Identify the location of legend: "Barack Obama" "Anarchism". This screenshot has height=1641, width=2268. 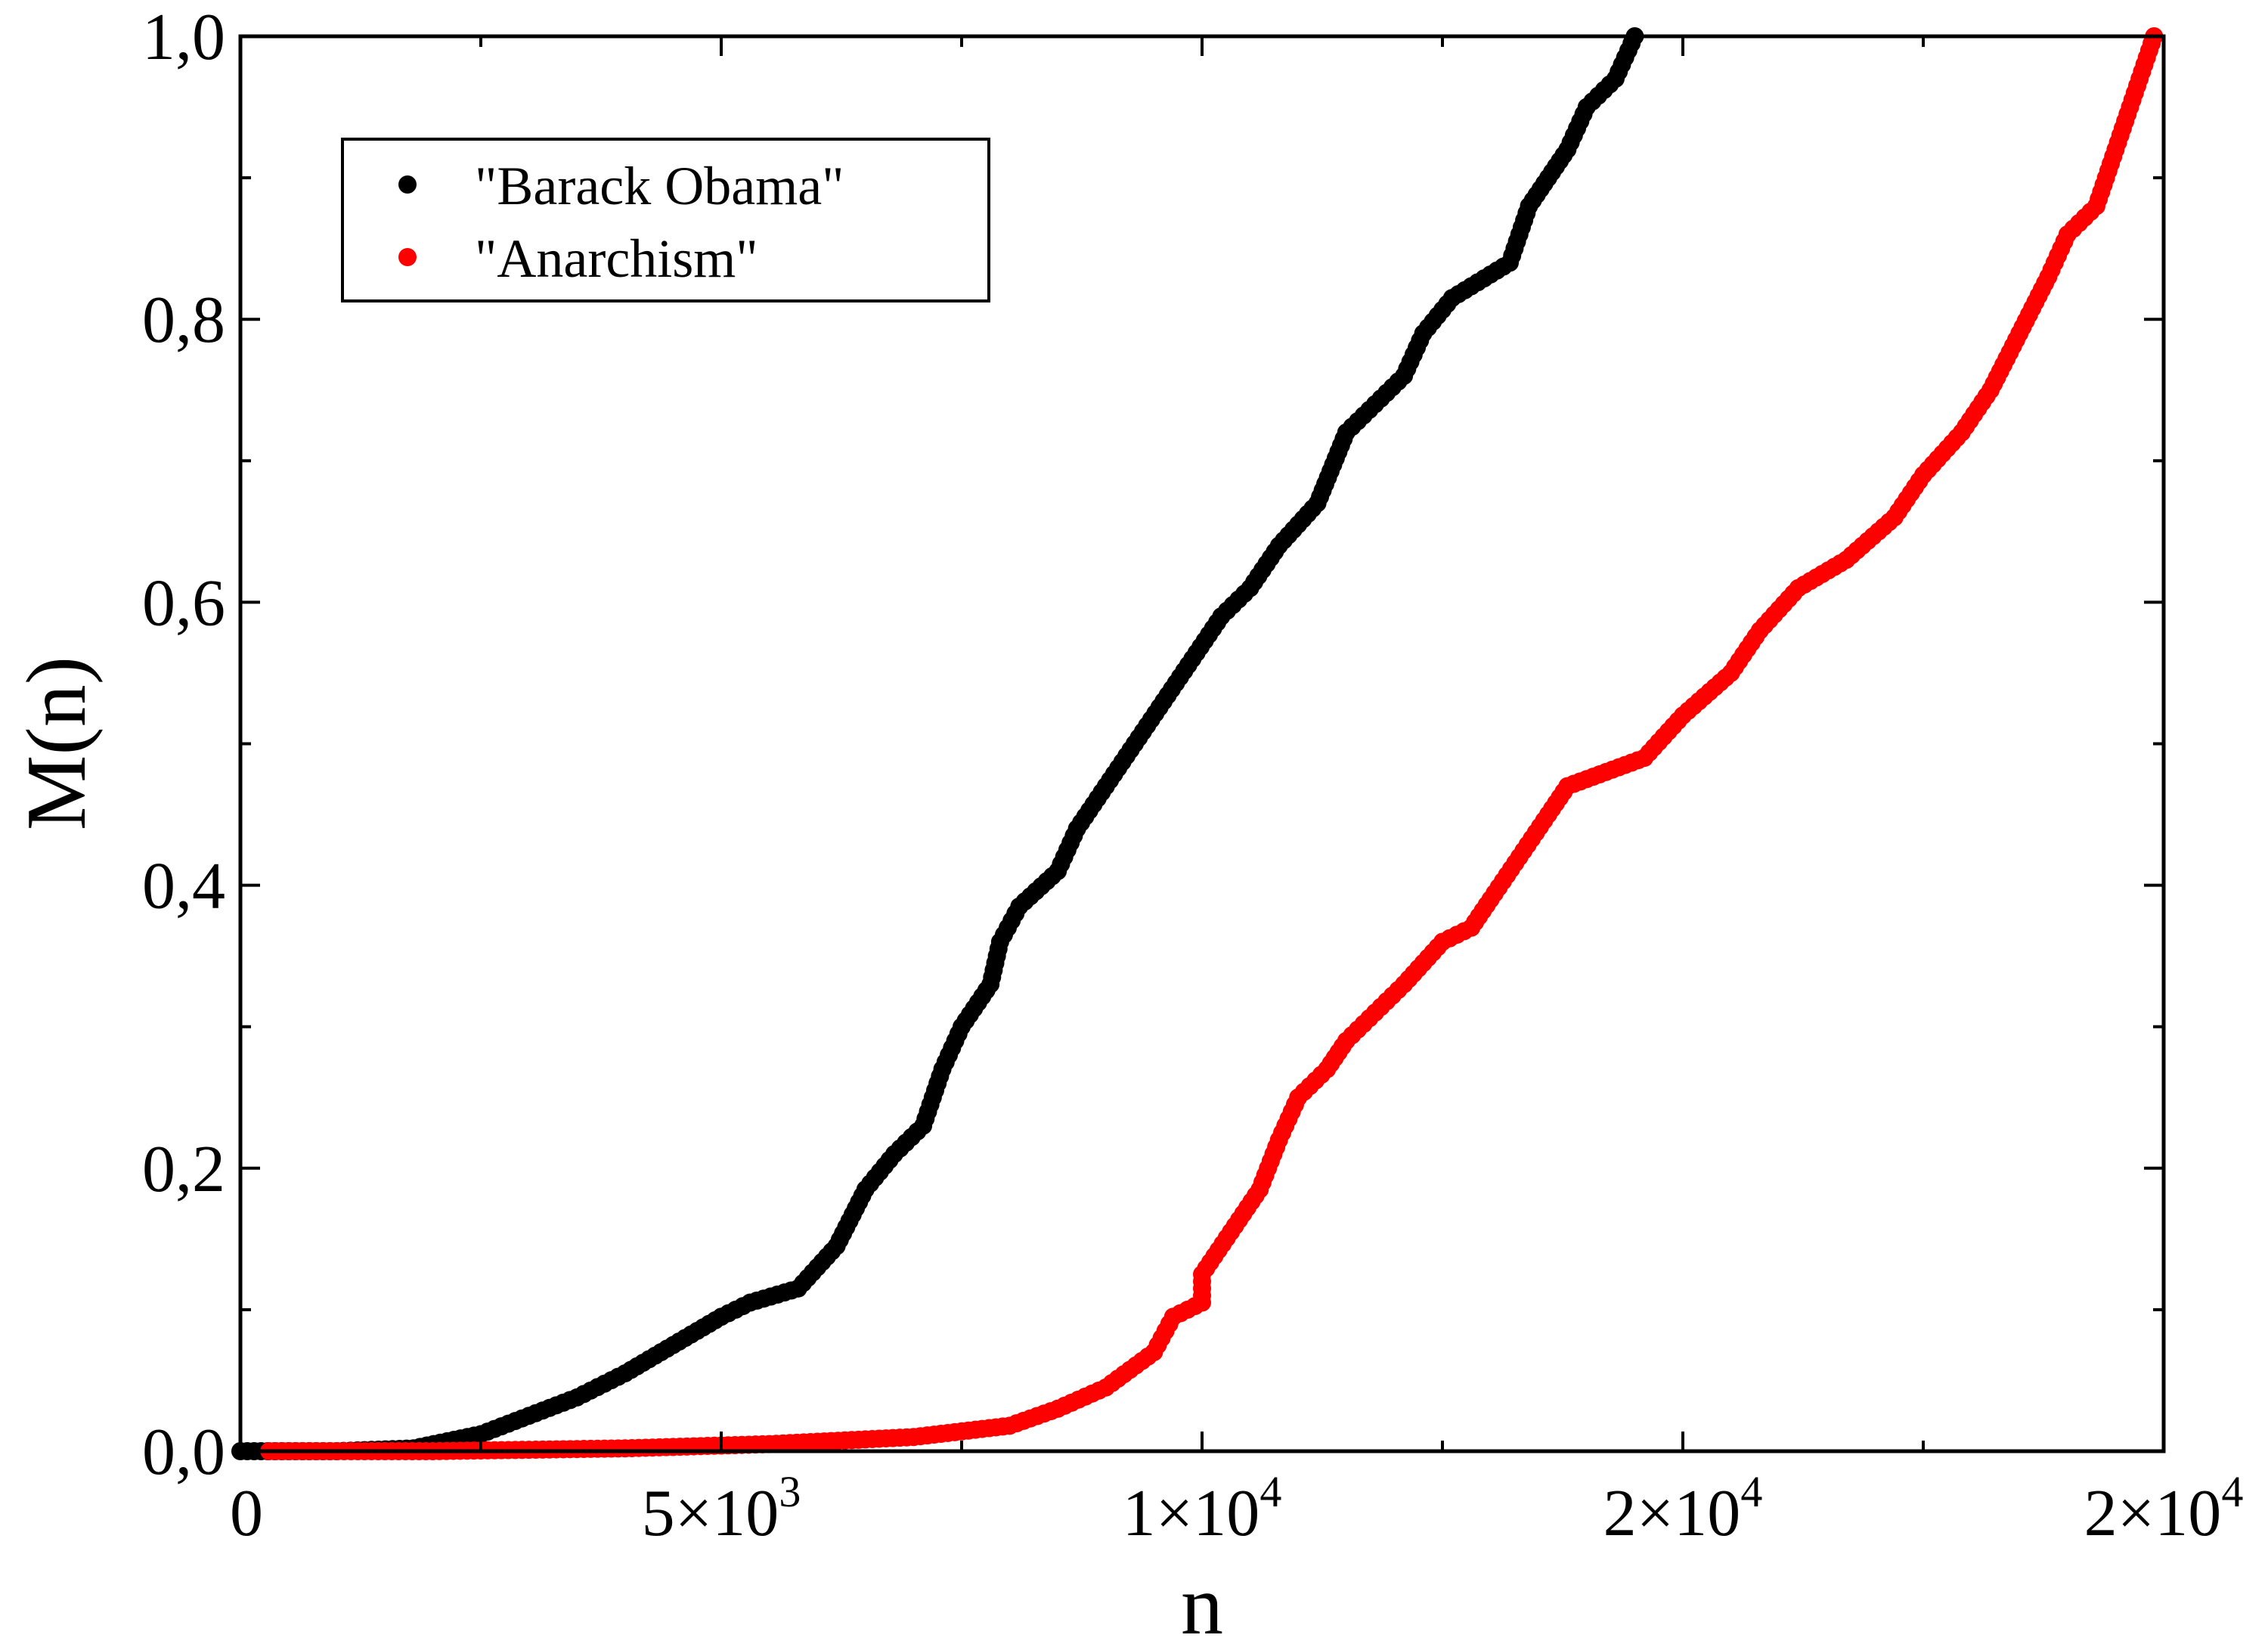
(665, 220).